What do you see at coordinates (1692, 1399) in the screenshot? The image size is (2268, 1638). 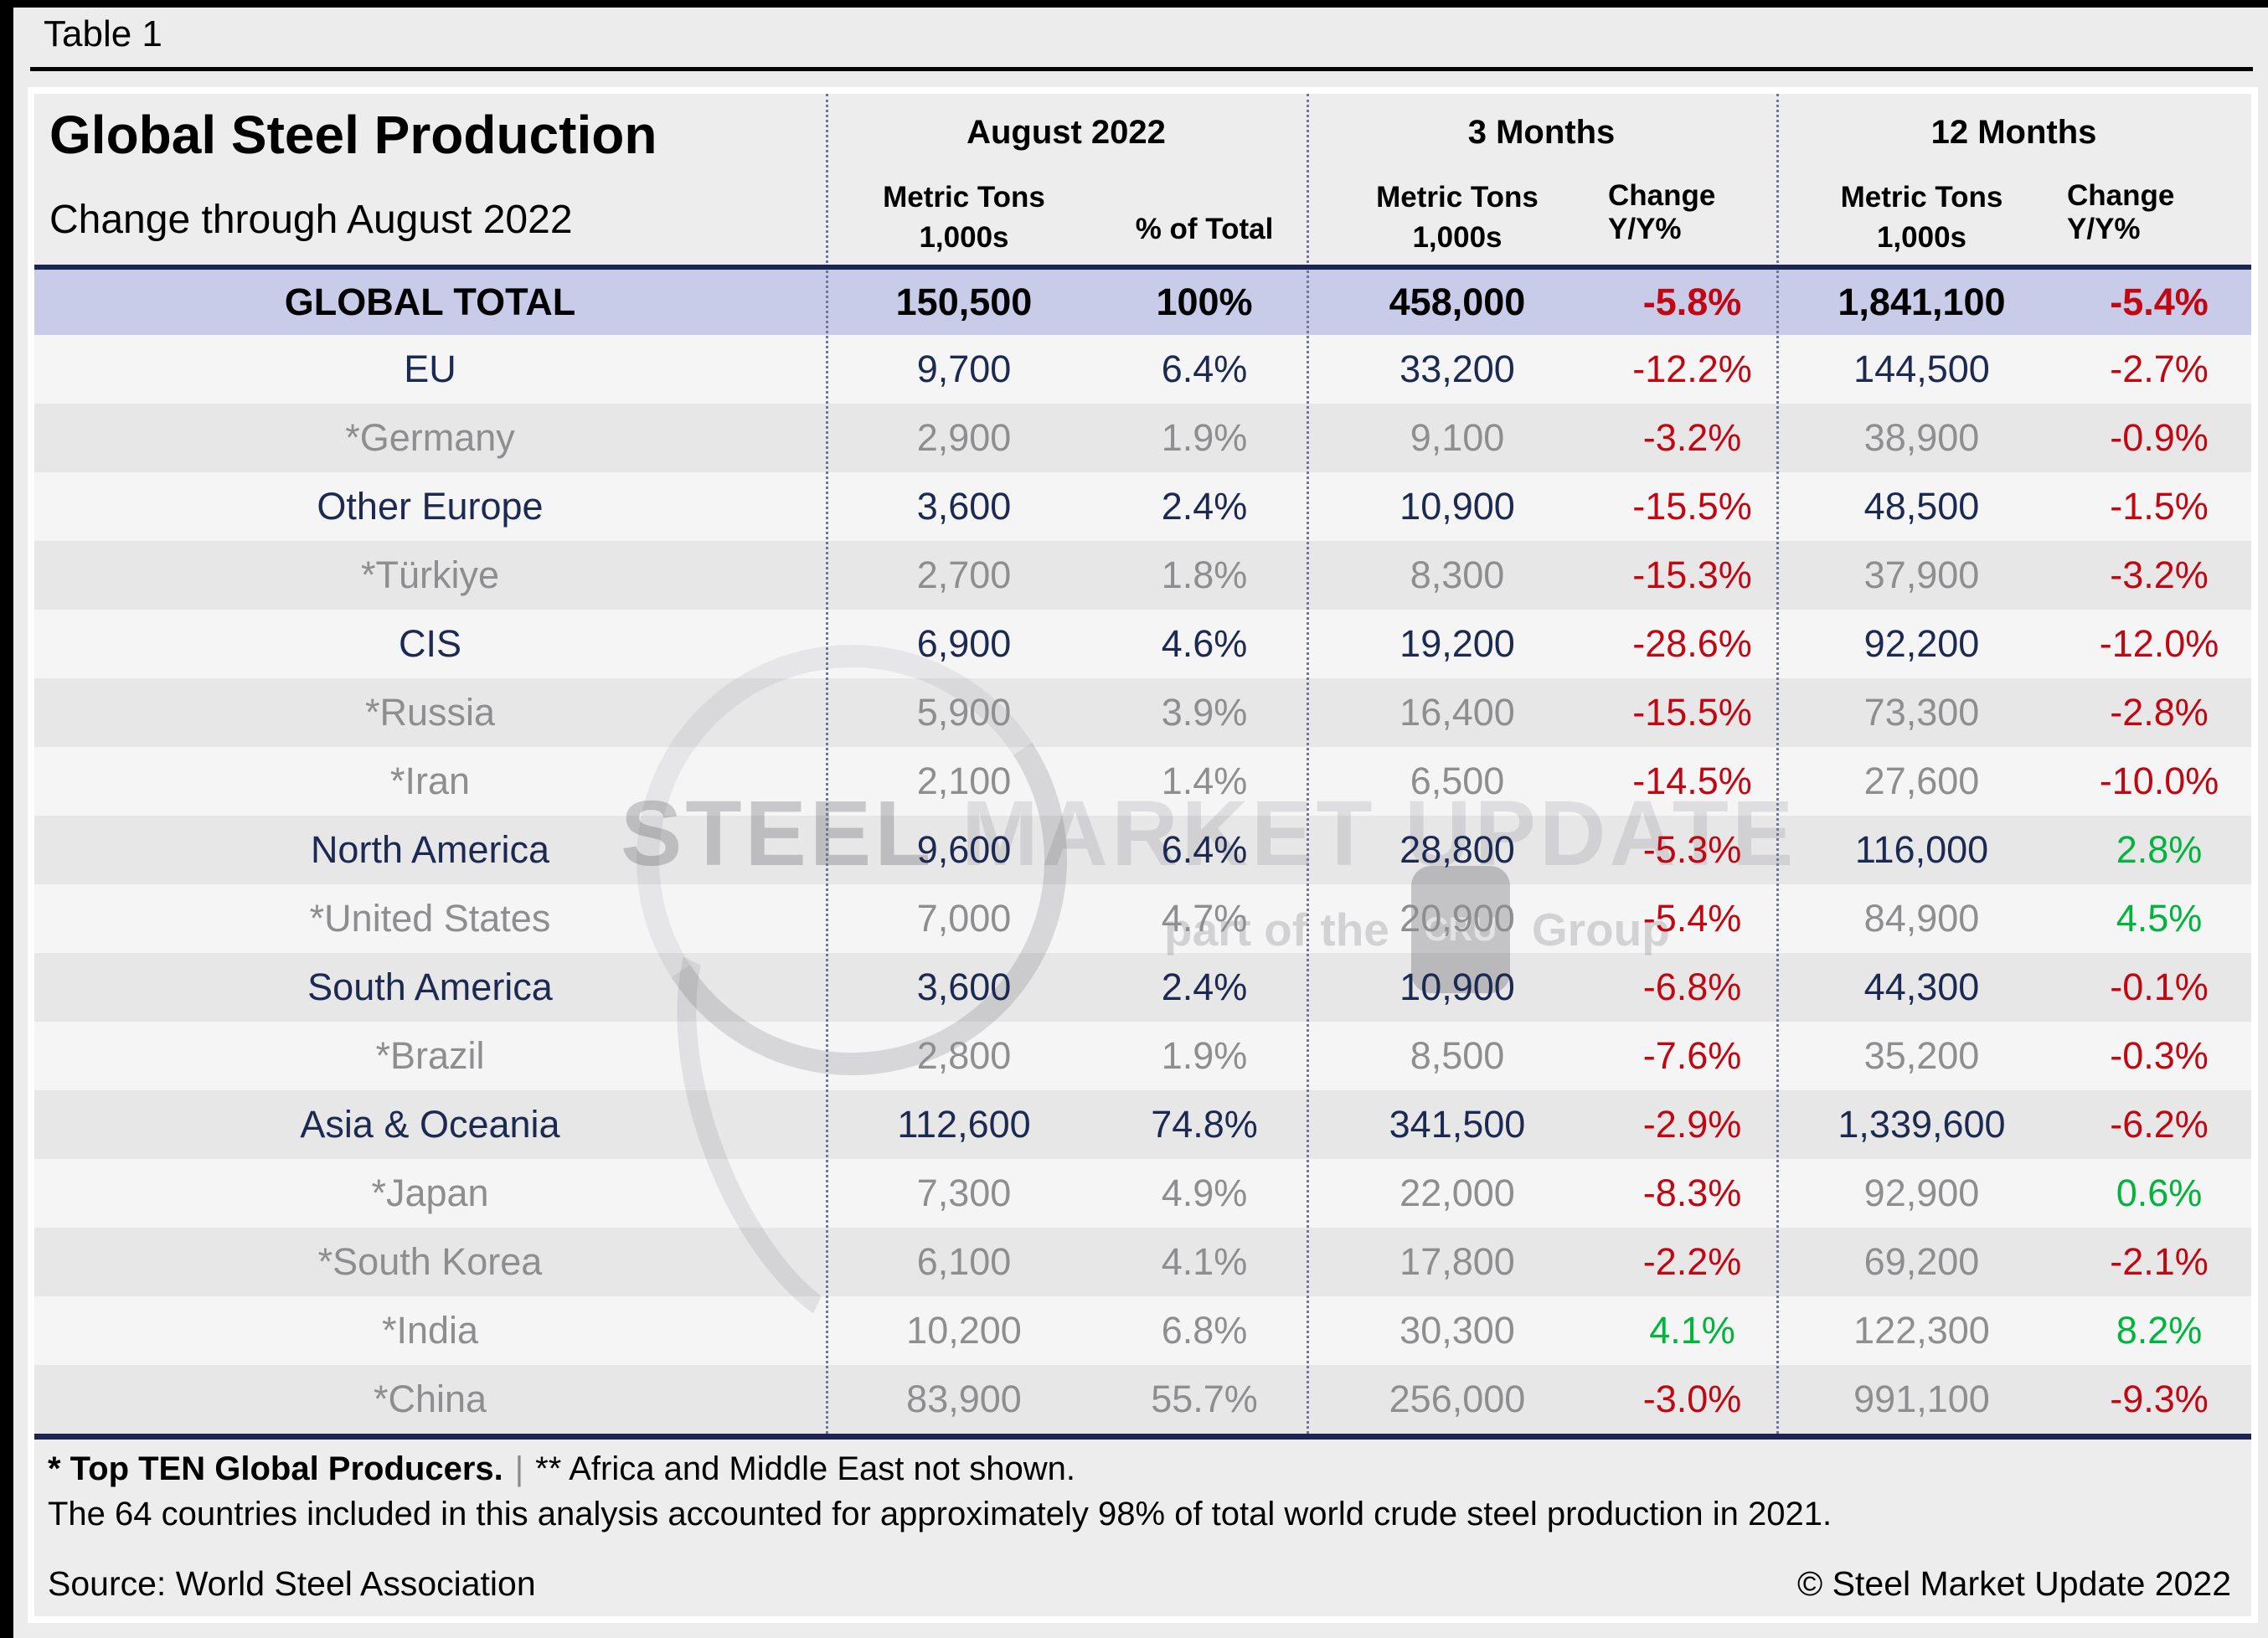 I see `3mo-change-yy: -3.0%` at bounding box center [1692, 1399].